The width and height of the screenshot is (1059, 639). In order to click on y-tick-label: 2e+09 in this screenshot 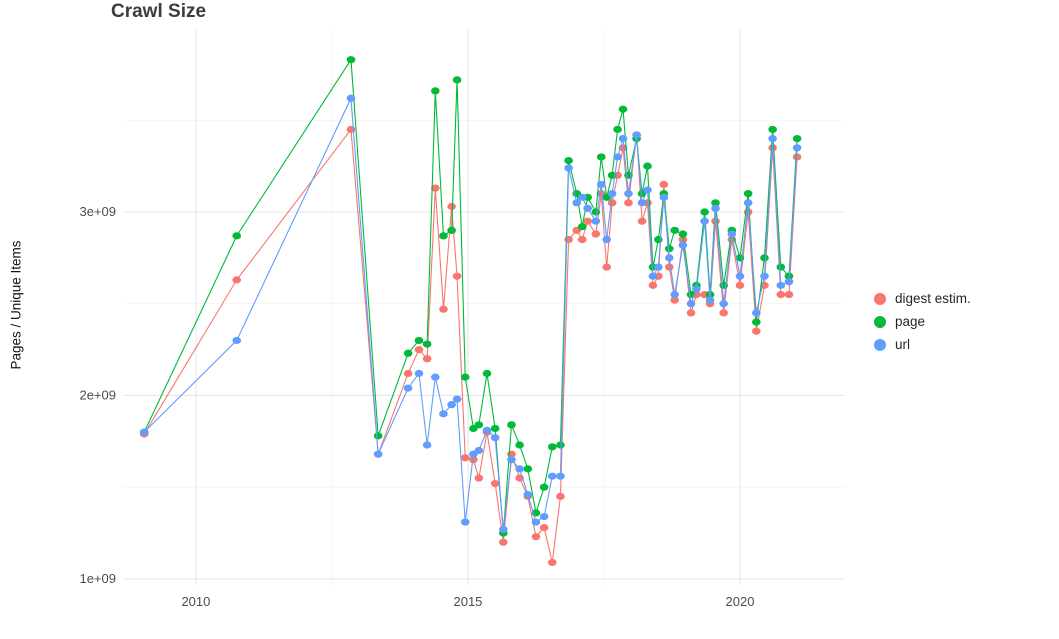, I will do `click(97, 394)`.